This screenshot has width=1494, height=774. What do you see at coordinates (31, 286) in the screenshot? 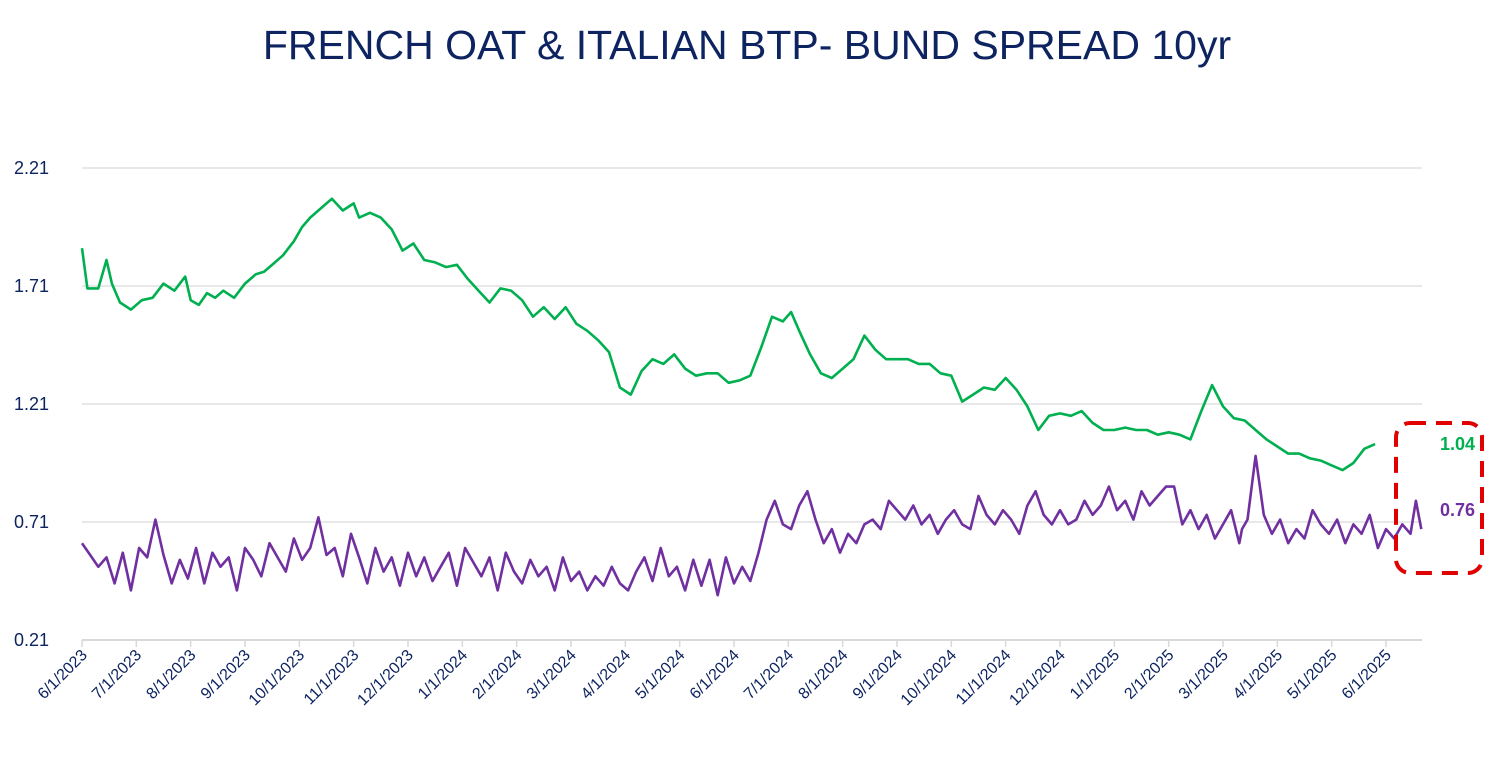
I see `y-tick-label: 1.71` at bounding box center [31, 286].